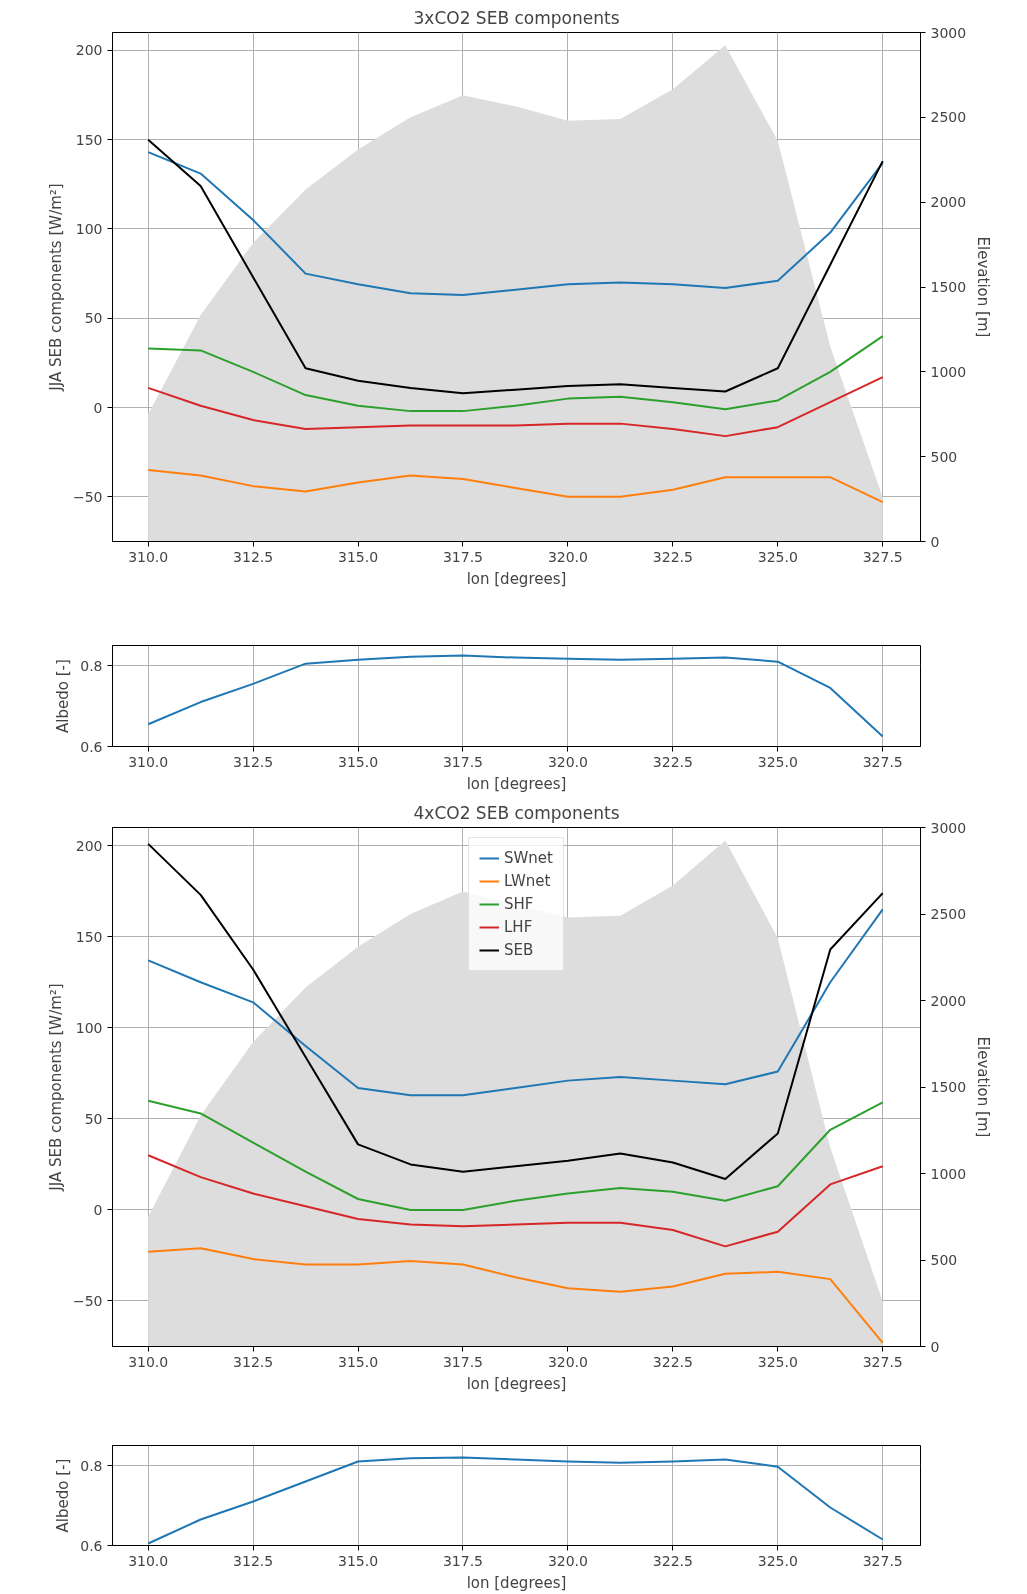  I want to click on legend-label: SEB, so click(519, 950).